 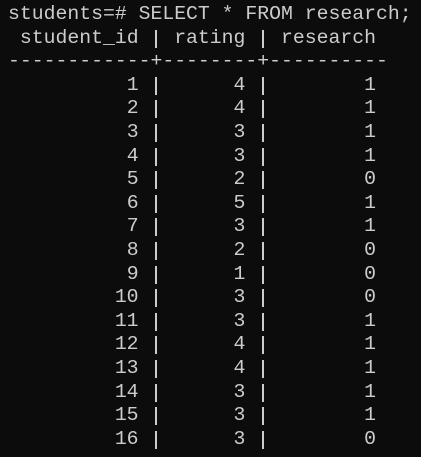 What do you see at coordinates (79, 37) in the screenshot?
I see `column-header: student_id` at bounding box center [79, 37].